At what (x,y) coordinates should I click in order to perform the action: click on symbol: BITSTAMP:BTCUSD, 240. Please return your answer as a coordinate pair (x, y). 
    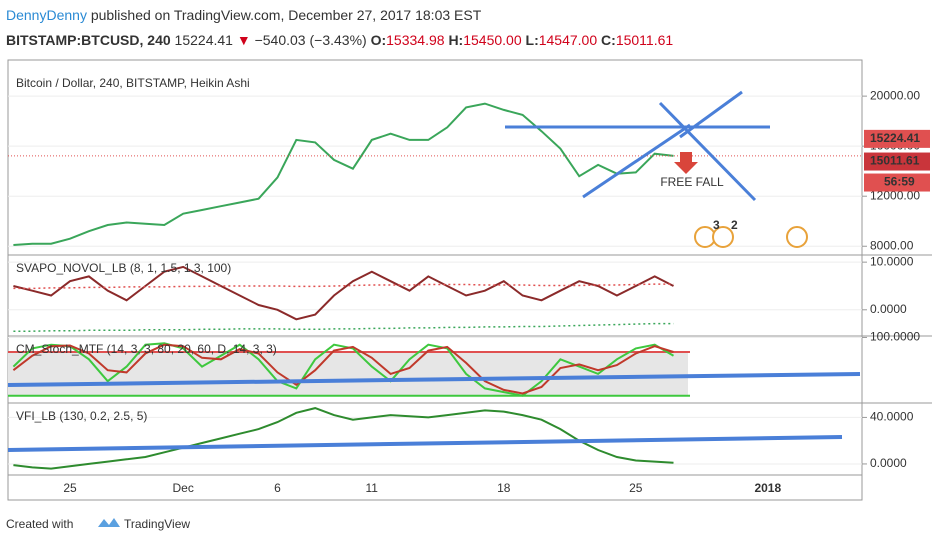
    Looking at the image, I should click on (88, 40).